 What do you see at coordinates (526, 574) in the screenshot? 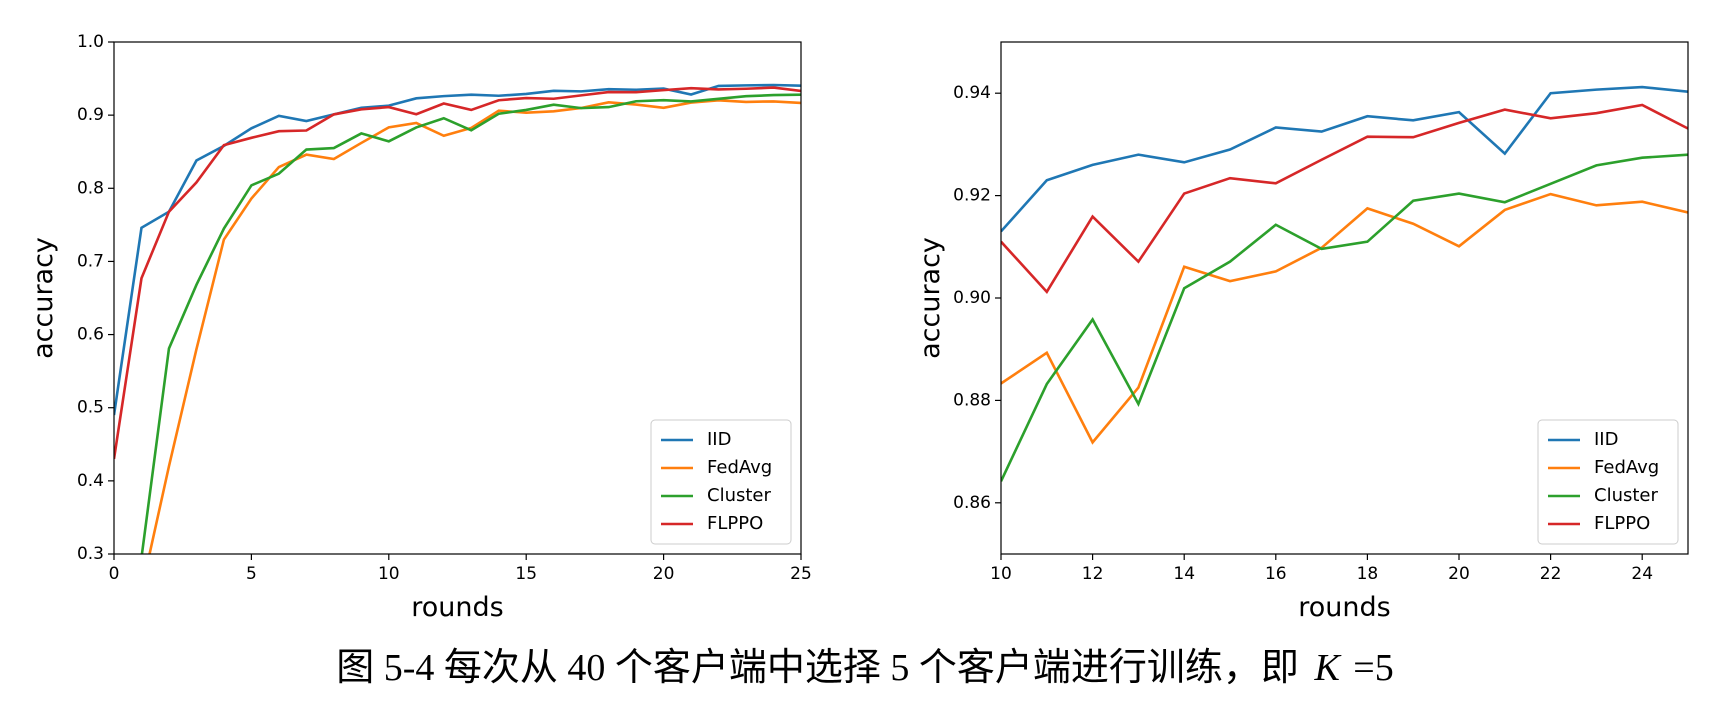
I see `x-tick-label: 15` at bounding box center [526, 574].